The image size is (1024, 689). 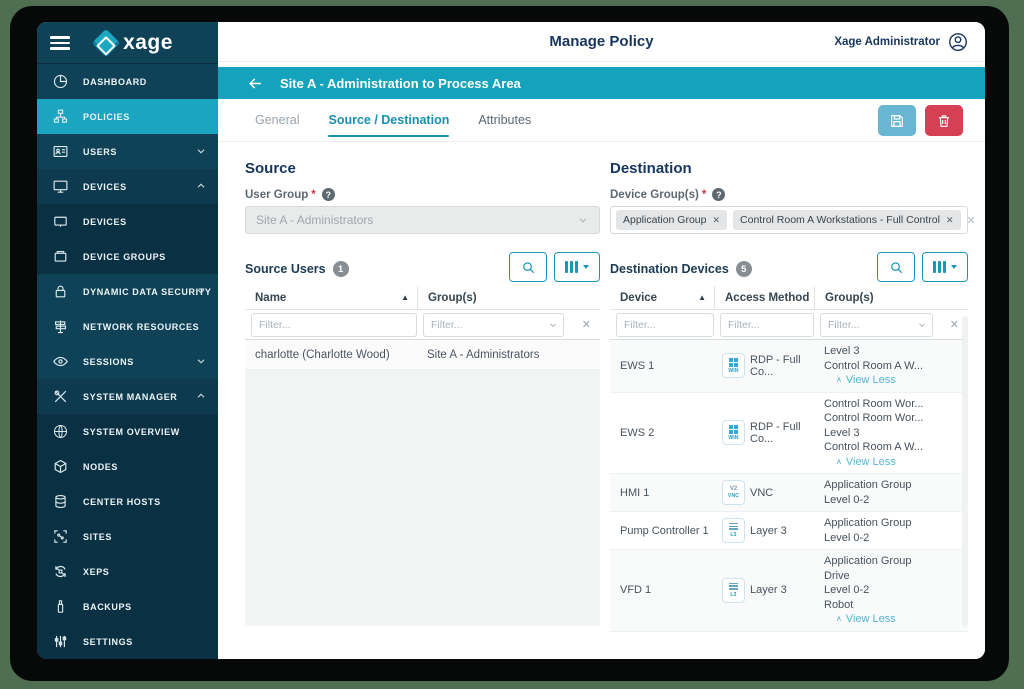 I want to click on action-buttons, so click(x=920, y=120).